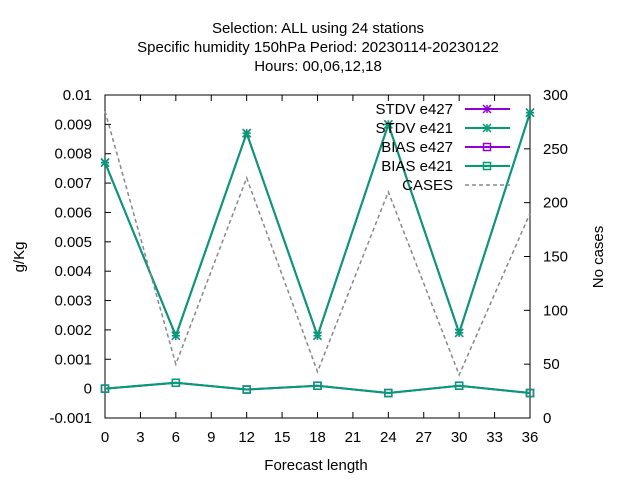 This screenshot has height=480, width=640. Describe the element at coordinates (551, 364) in the screenshot. I see `y2-tick-label: 50` at that location.